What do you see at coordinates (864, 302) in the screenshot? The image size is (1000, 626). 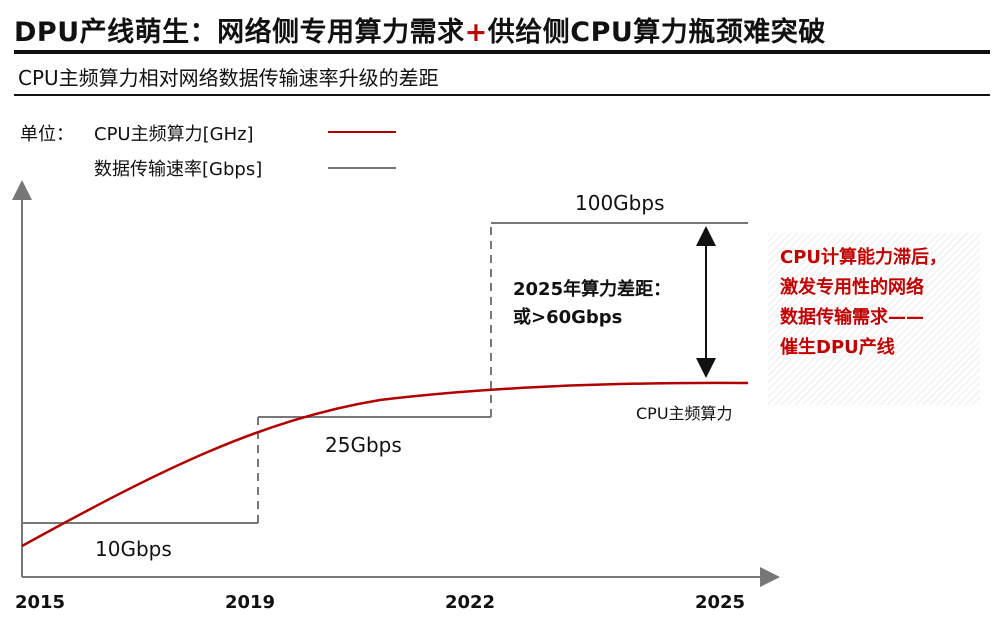 I see `callout-text: CPU计算能力滞后， 激发专用性的网络 数据传输需求—— 催生DPU产线` at bounding box center [864, 302].